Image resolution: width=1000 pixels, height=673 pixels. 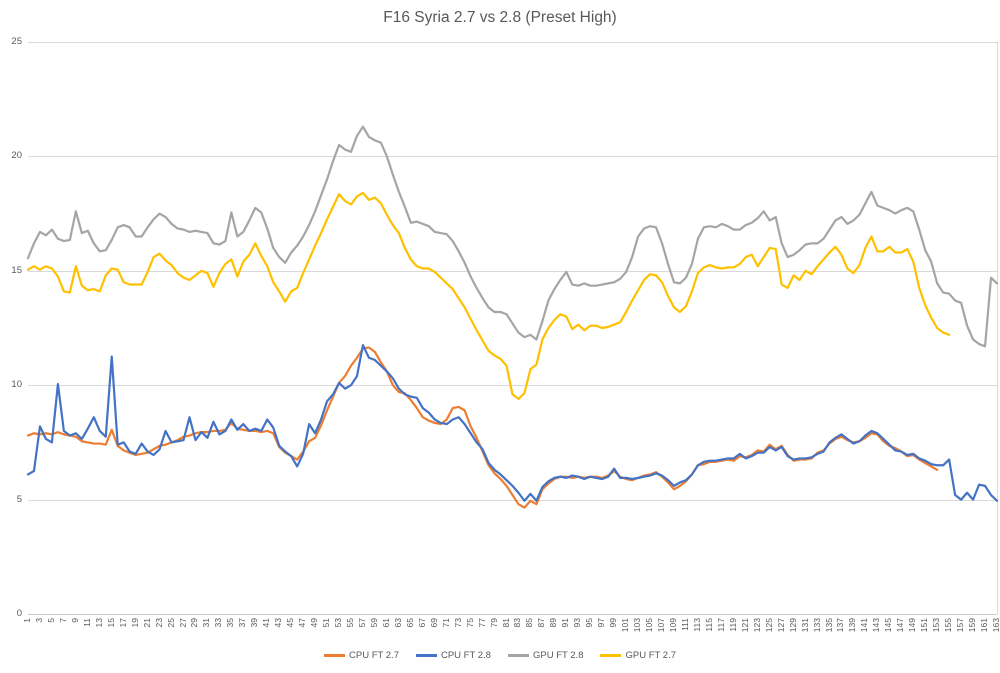 I want to click on x-axis-tick-label: 79, so click(x=493, y=623).